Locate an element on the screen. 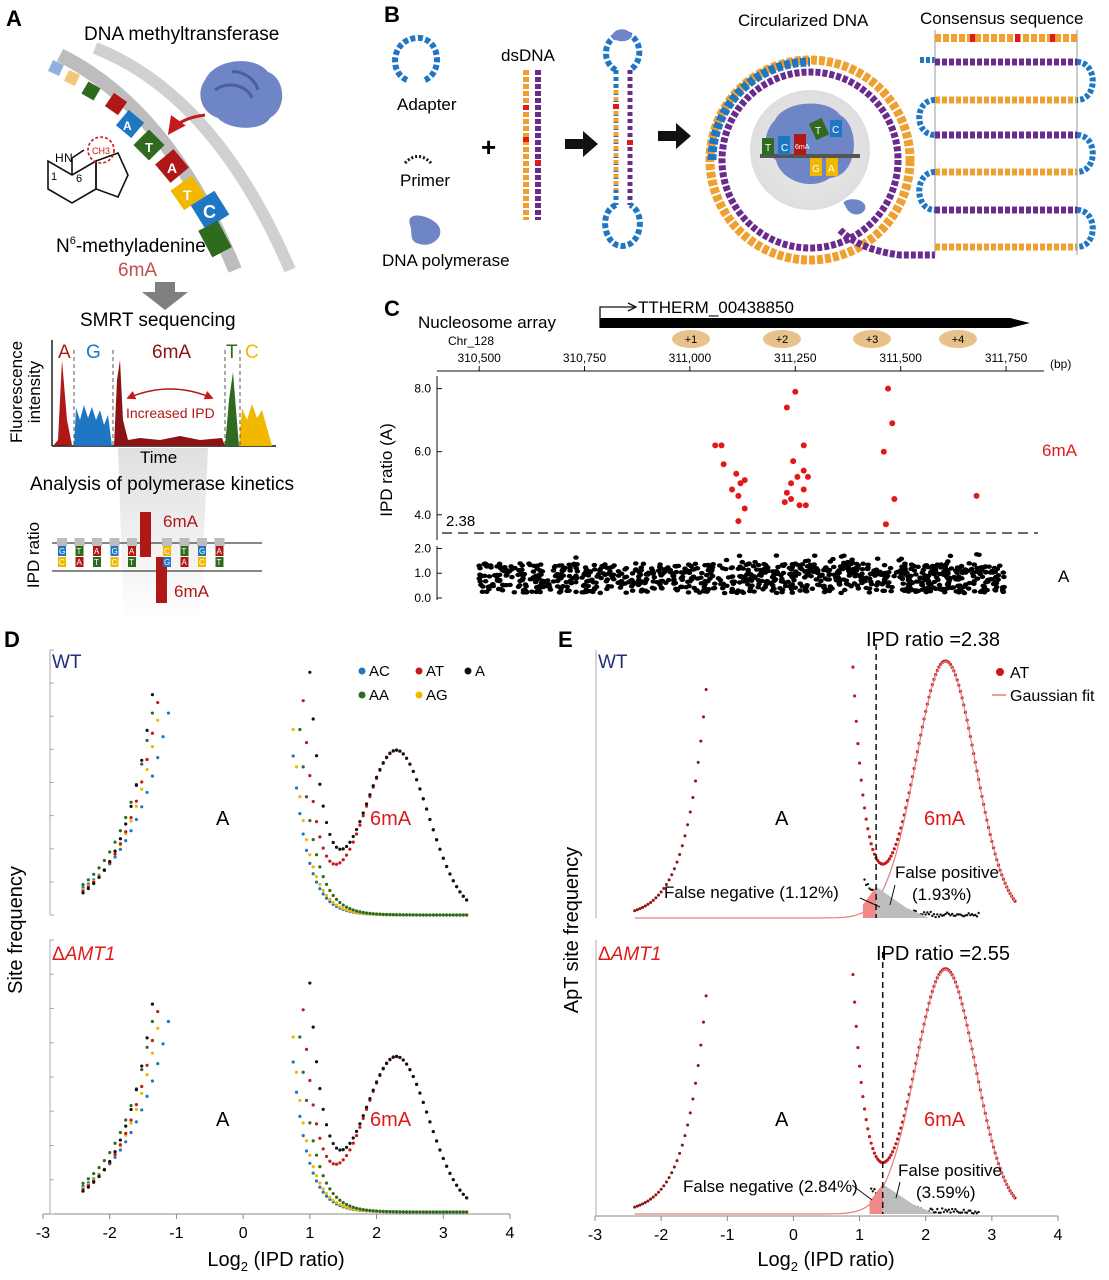  gene-label: TTHERM_00438850 is located at coordinates (716, 307).